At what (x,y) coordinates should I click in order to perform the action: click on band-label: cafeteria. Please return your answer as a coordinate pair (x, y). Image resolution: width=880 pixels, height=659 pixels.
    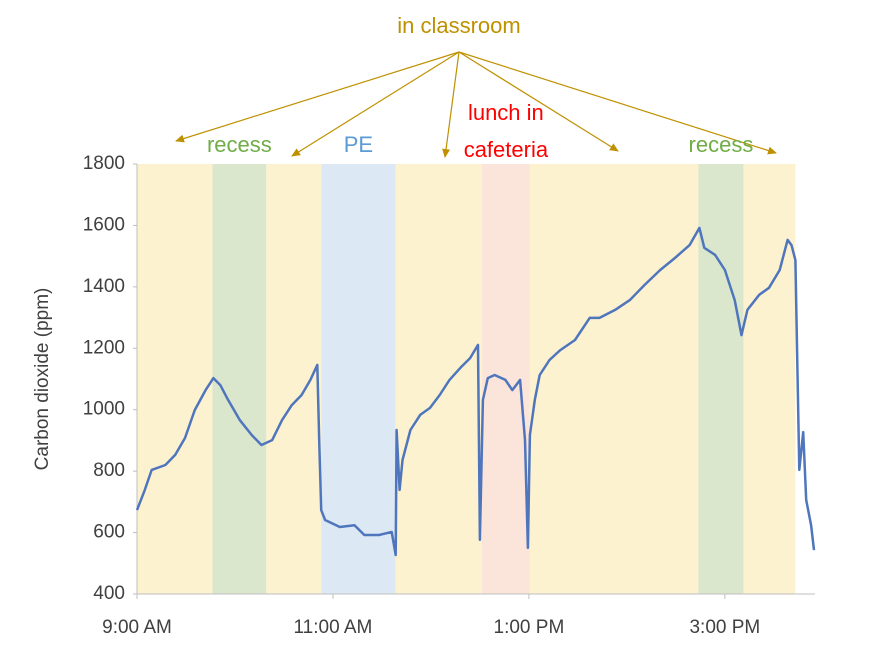
    Looking at the image, I should click on (506, 149).